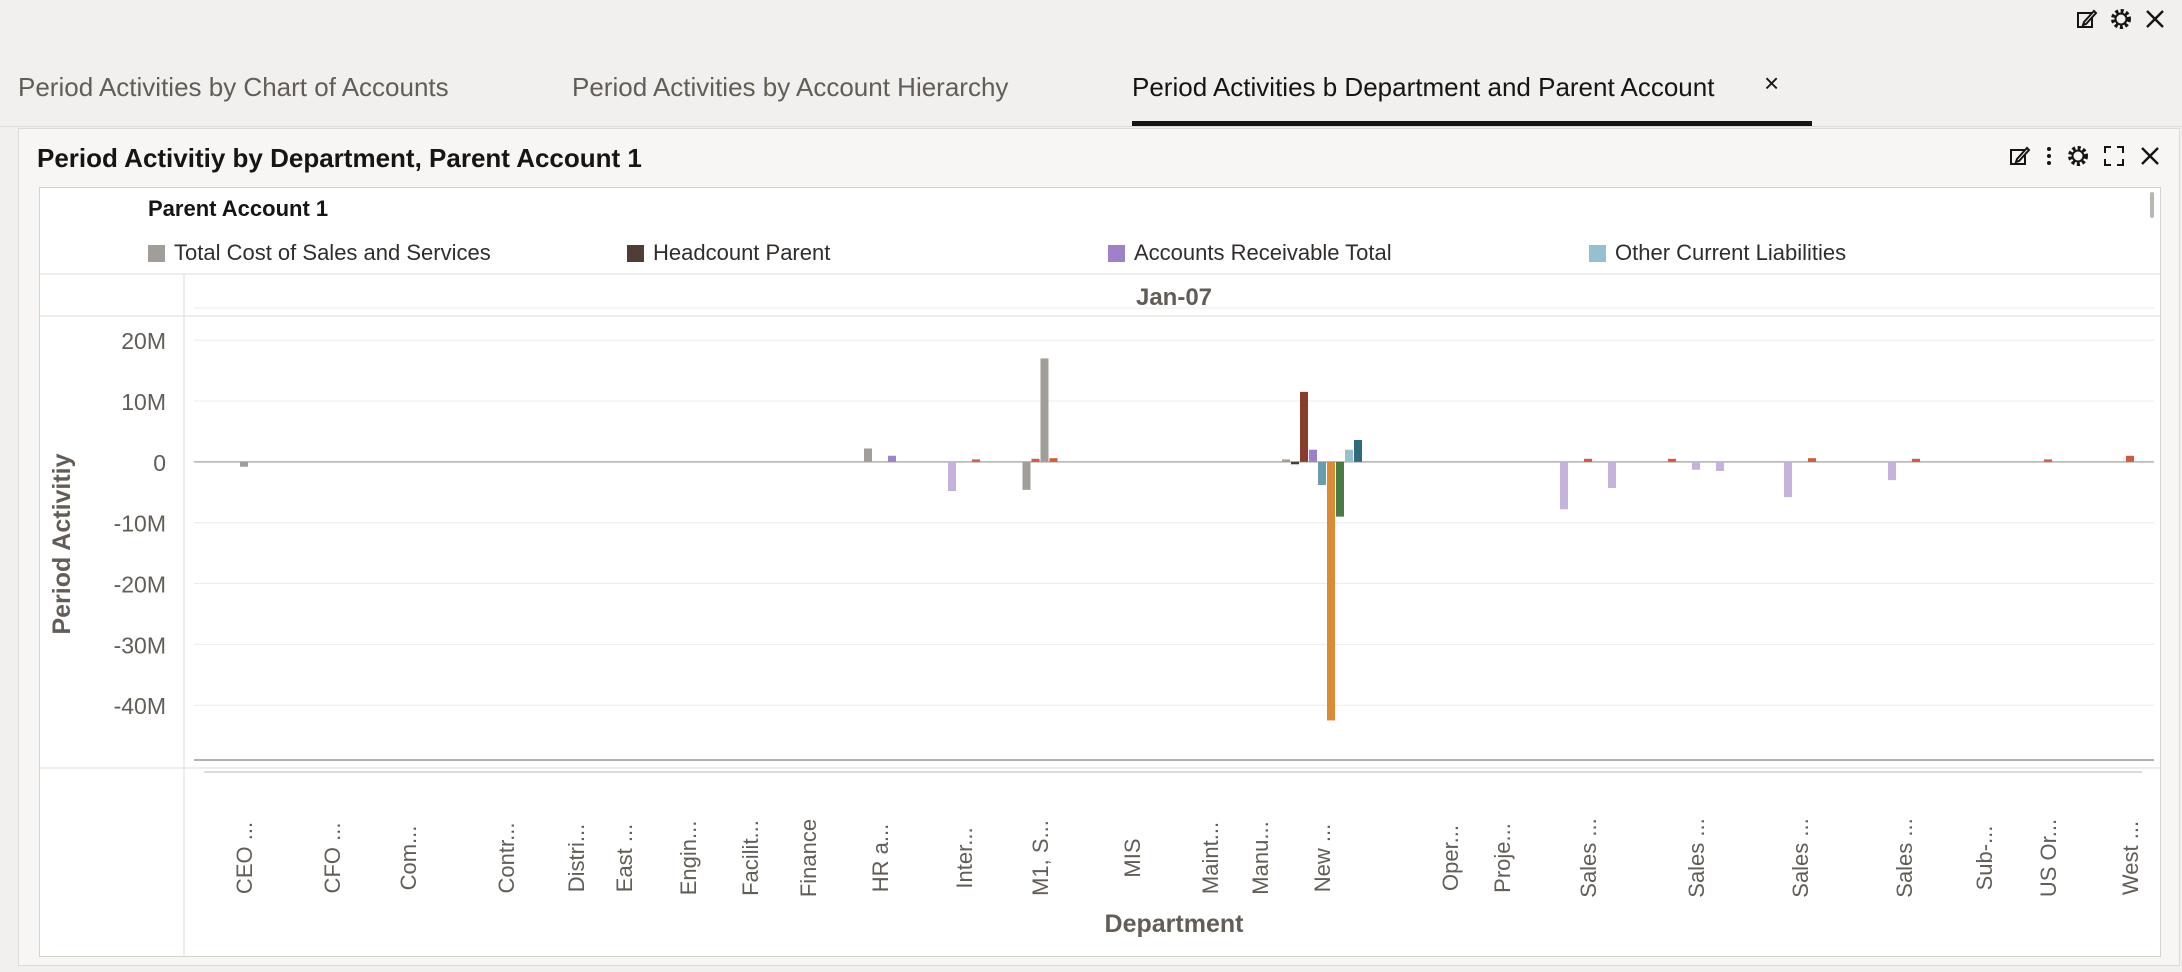 This screenshot has width=2182, height=972. What do you see at coordinates (1772, 83) in the screenshot?
I see `tab-close-icon: ×` at bounding box center [1772, 83].